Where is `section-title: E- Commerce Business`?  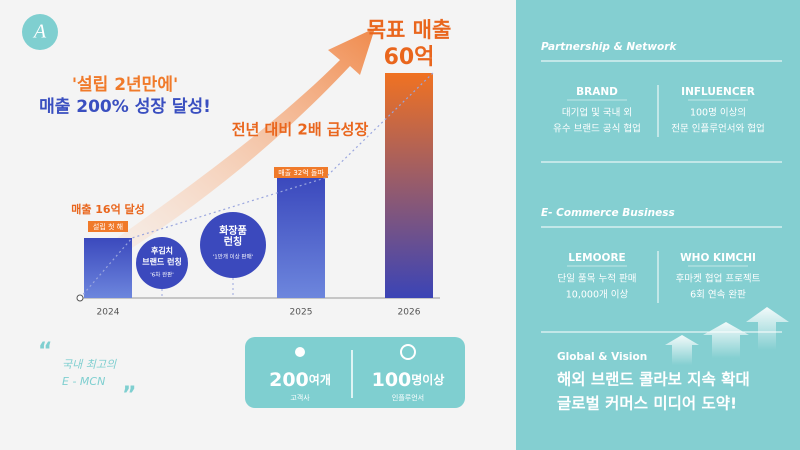
section-title: E- Commerce Business is located at coordinates (608, 213).